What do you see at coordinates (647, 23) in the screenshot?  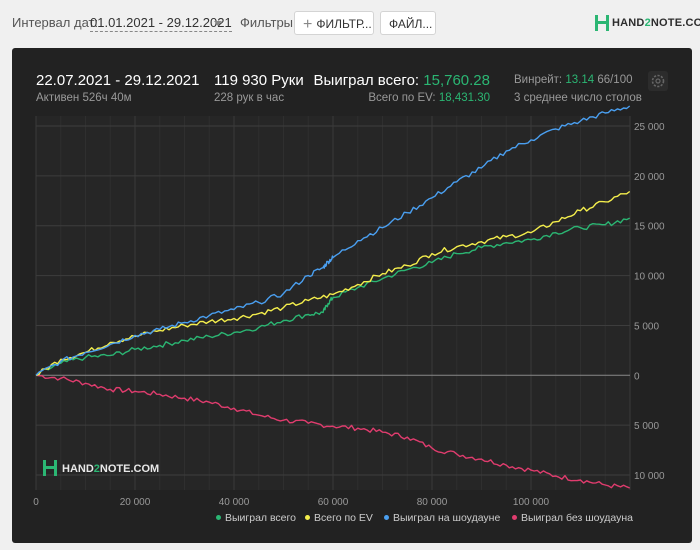 I see `logo-text-b: 2` at bounding box center [647, 23].